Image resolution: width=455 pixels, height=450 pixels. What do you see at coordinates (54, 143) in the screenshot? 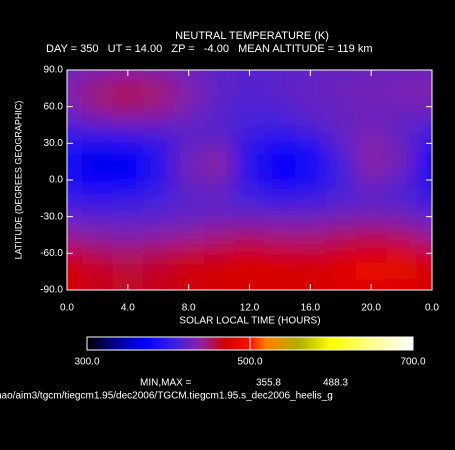
I see `y-tick-label: 30.0` at bounding box center [54, 143].